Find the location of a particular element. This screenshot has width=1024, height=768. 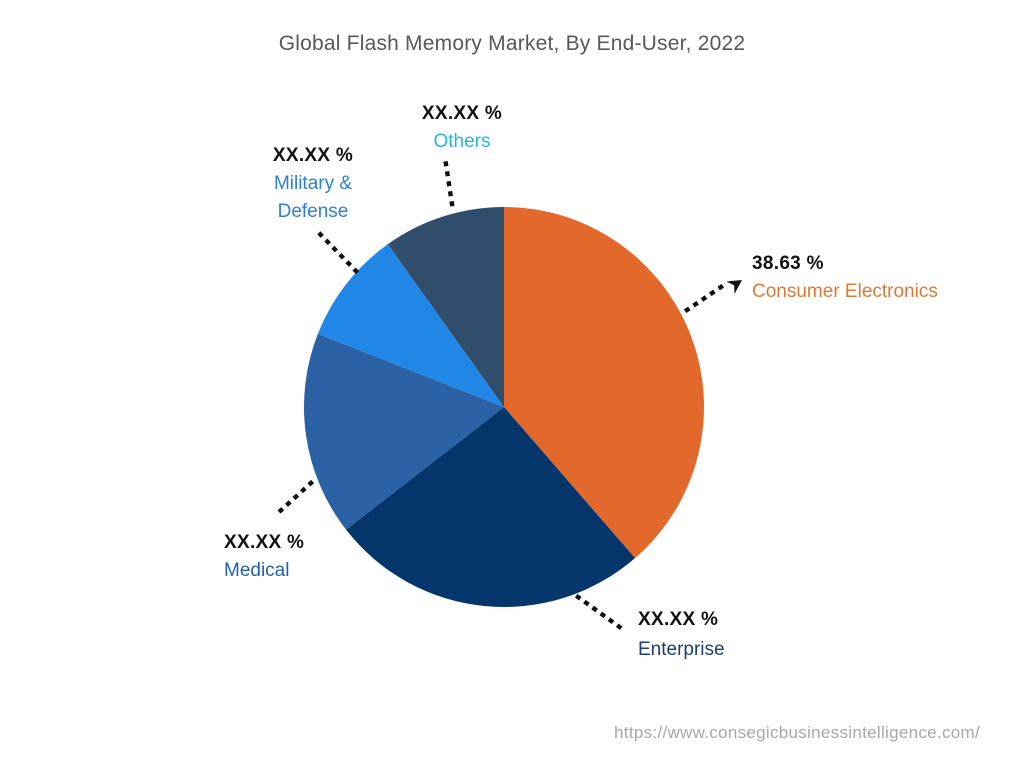

military-defense-value: XX.XX % is located at coordinates (313, 155).